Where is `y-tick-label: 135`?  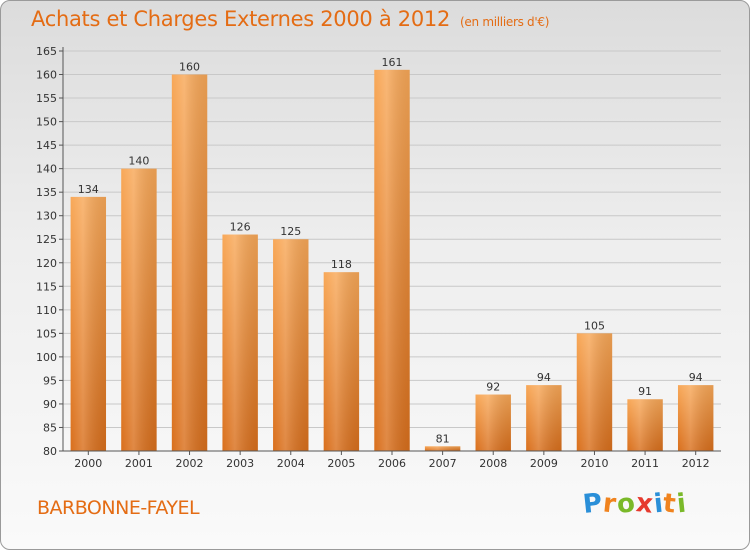
y-tick-label: 135 is located at coordinates (46, 192).